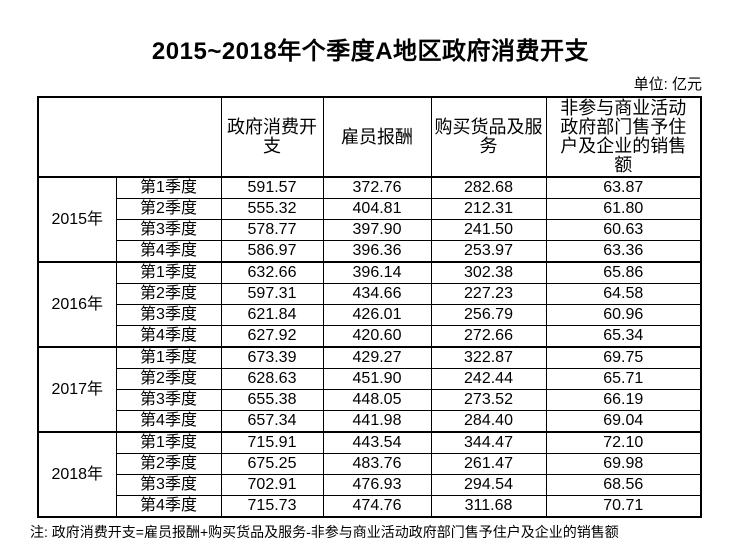 The width and height of the screenshot is (741, 538). I want to click on col-header-gov-expenditure: 政府消费开支, so click(272, 137).